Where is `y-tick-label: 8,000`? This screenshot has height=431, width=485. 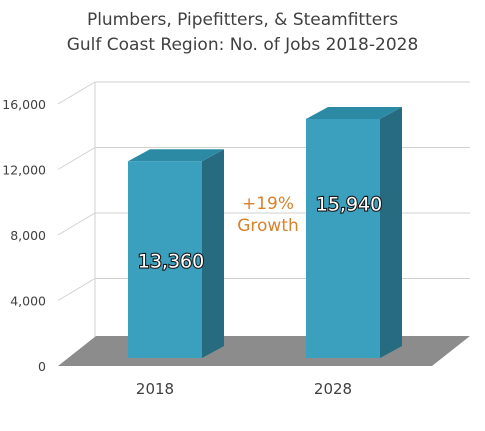 y-tick-label: 8,000 is located at coordinates (28, 235).